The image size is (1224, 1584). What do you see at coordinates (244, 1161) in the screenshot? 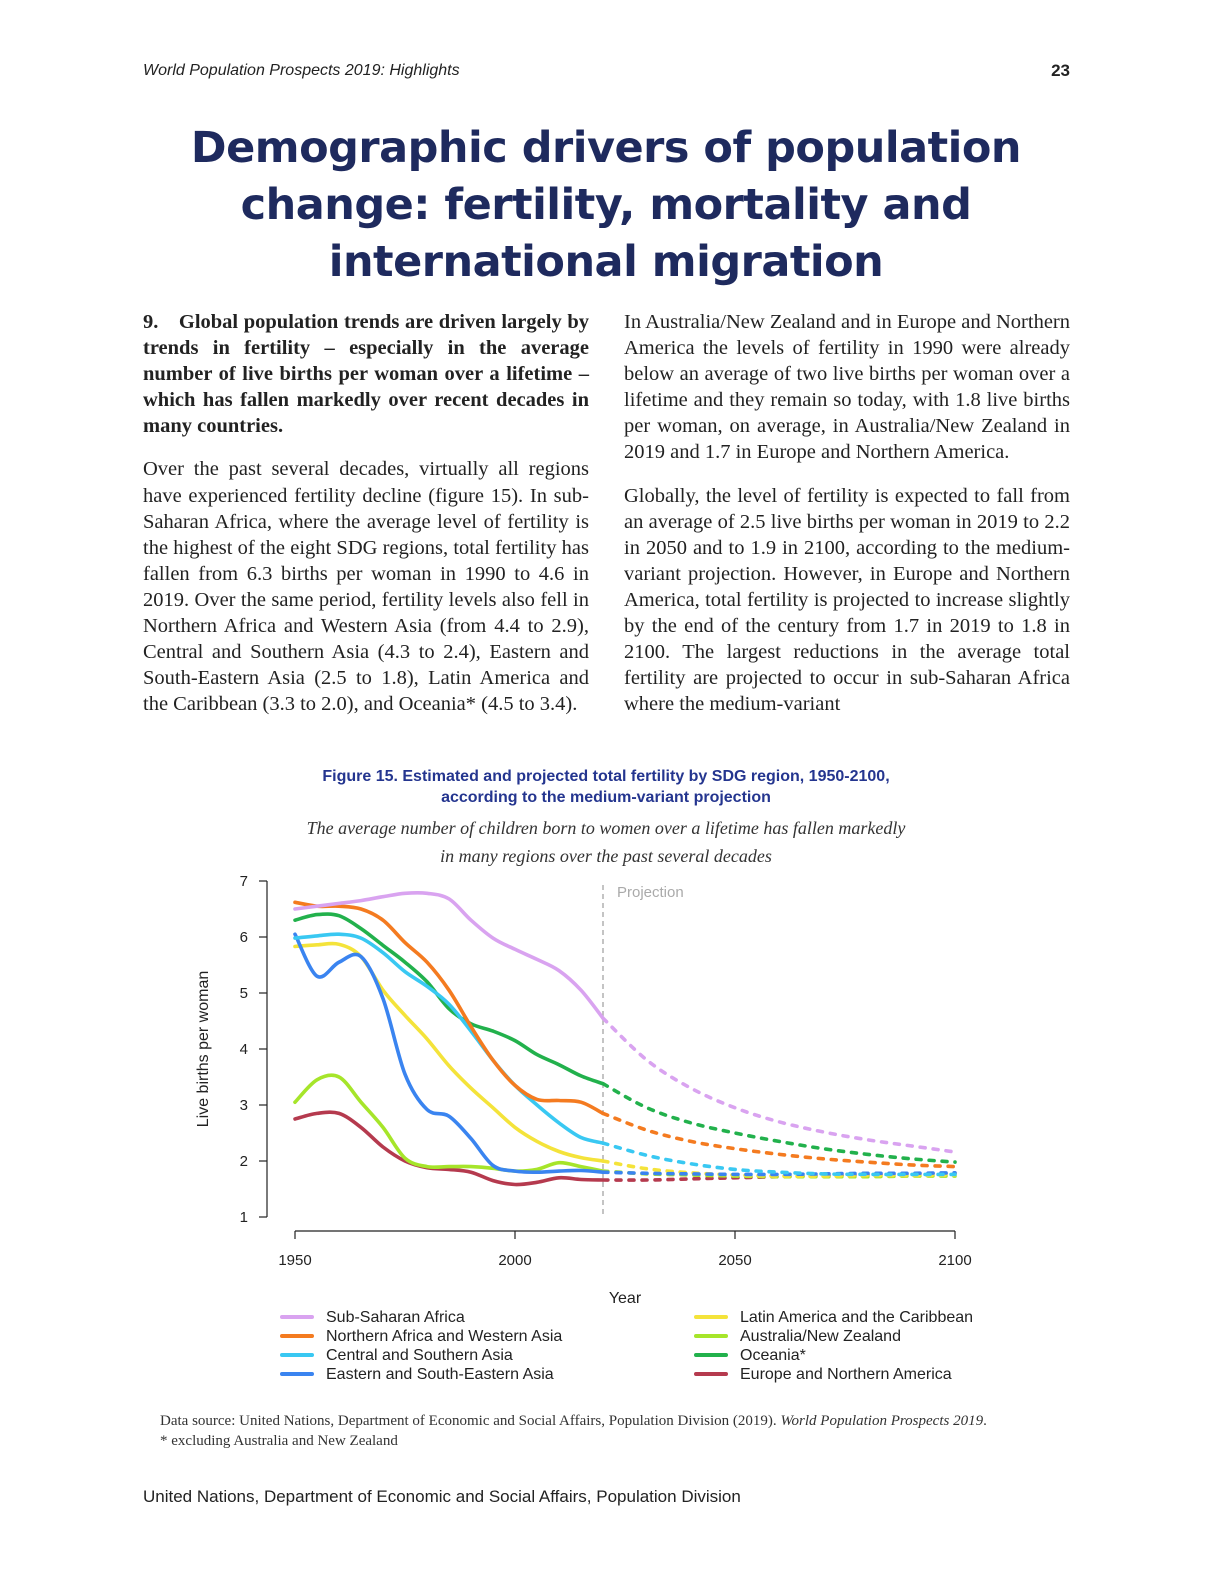
I see `y-tick-label: 2` at bounding box center [244, 1161].